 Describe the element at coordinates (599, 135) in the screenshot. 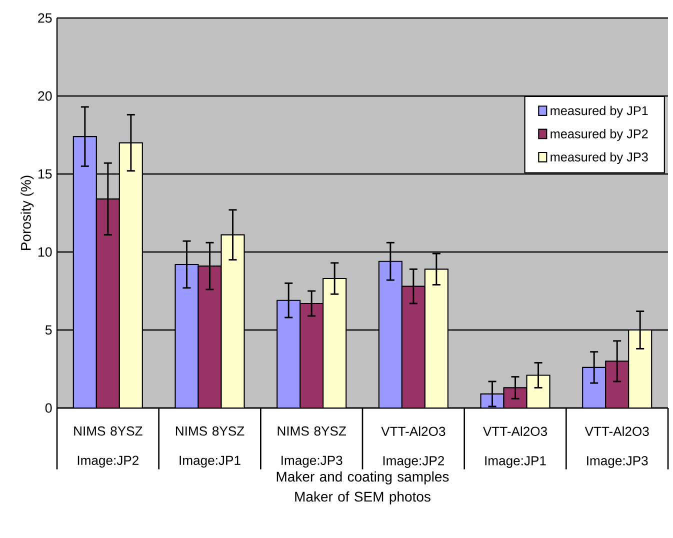

I see `legend-label: measured by JP2` at that location.